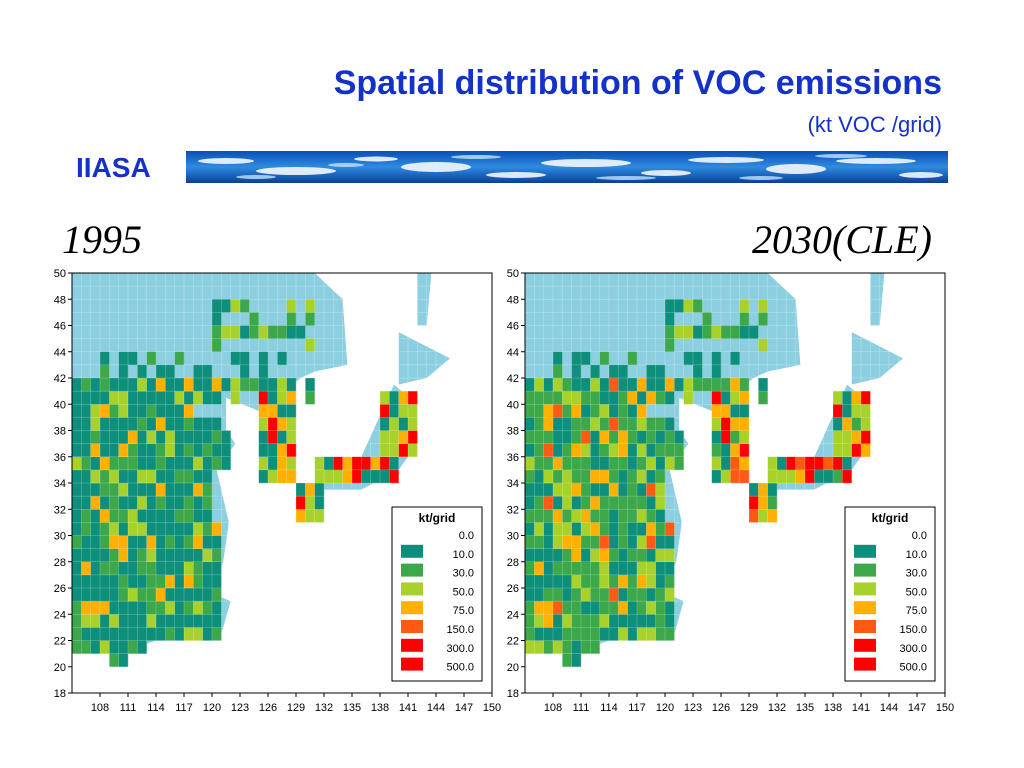 This screenshot has width=1024, height=768. I want to click on lon-tick-label: 129, so click(749, 708).